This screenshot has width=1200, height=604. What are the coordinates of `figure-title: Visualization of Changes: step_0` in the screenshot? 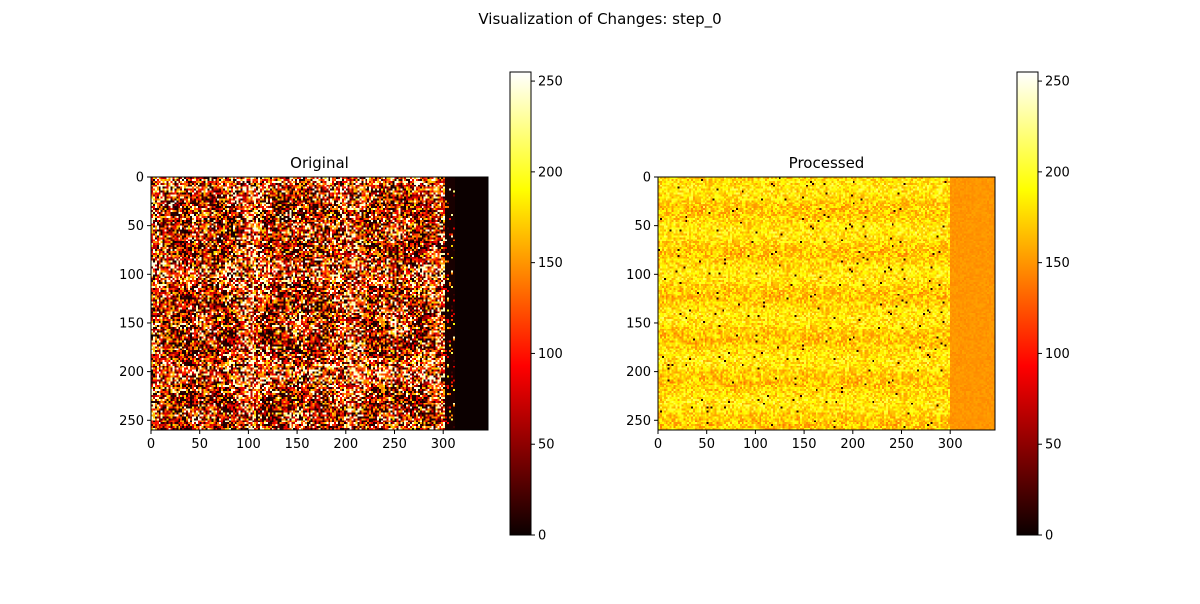 It's located at (599, 19).